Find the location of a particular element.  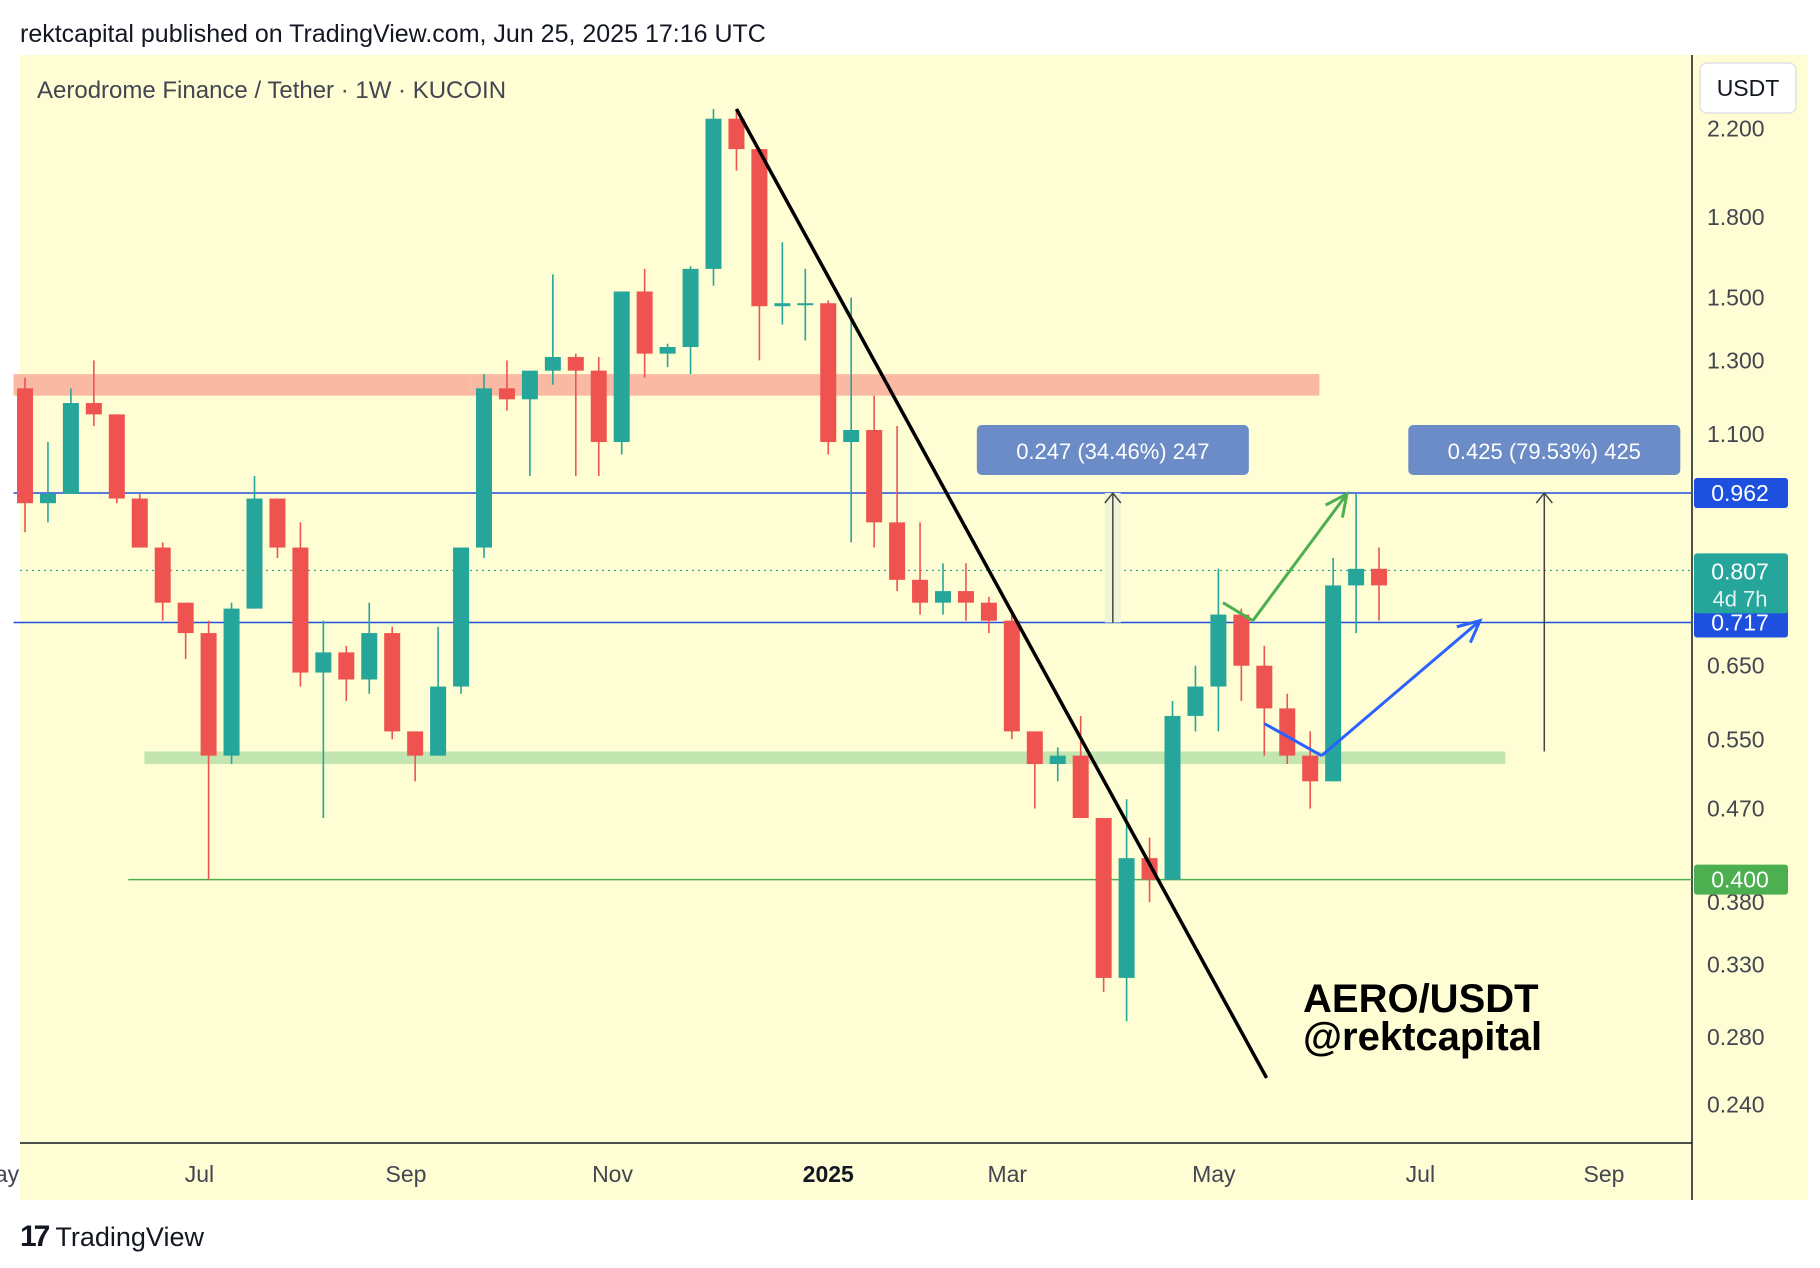

price-tick-label: 1.300 is located at coordinates (1736, 360).